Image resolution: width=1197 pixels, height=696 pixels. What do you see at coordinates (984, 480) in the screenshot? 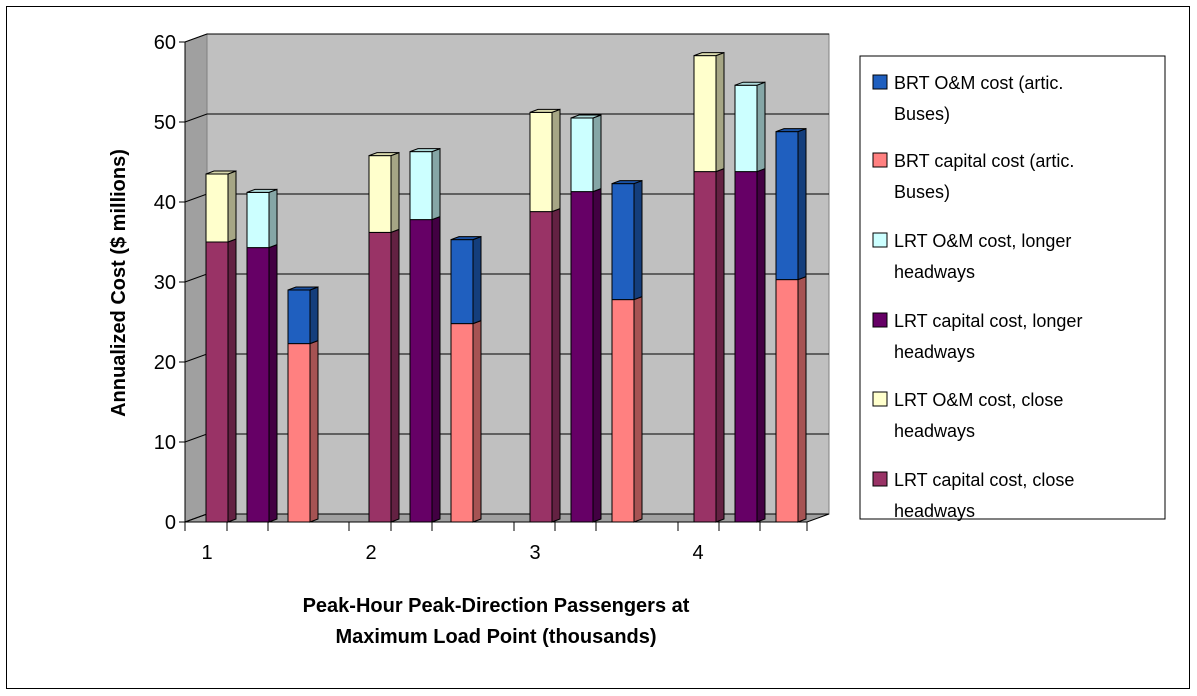
I see `legend-label: LRT capital cost, close` at bounding box center [984, 480].